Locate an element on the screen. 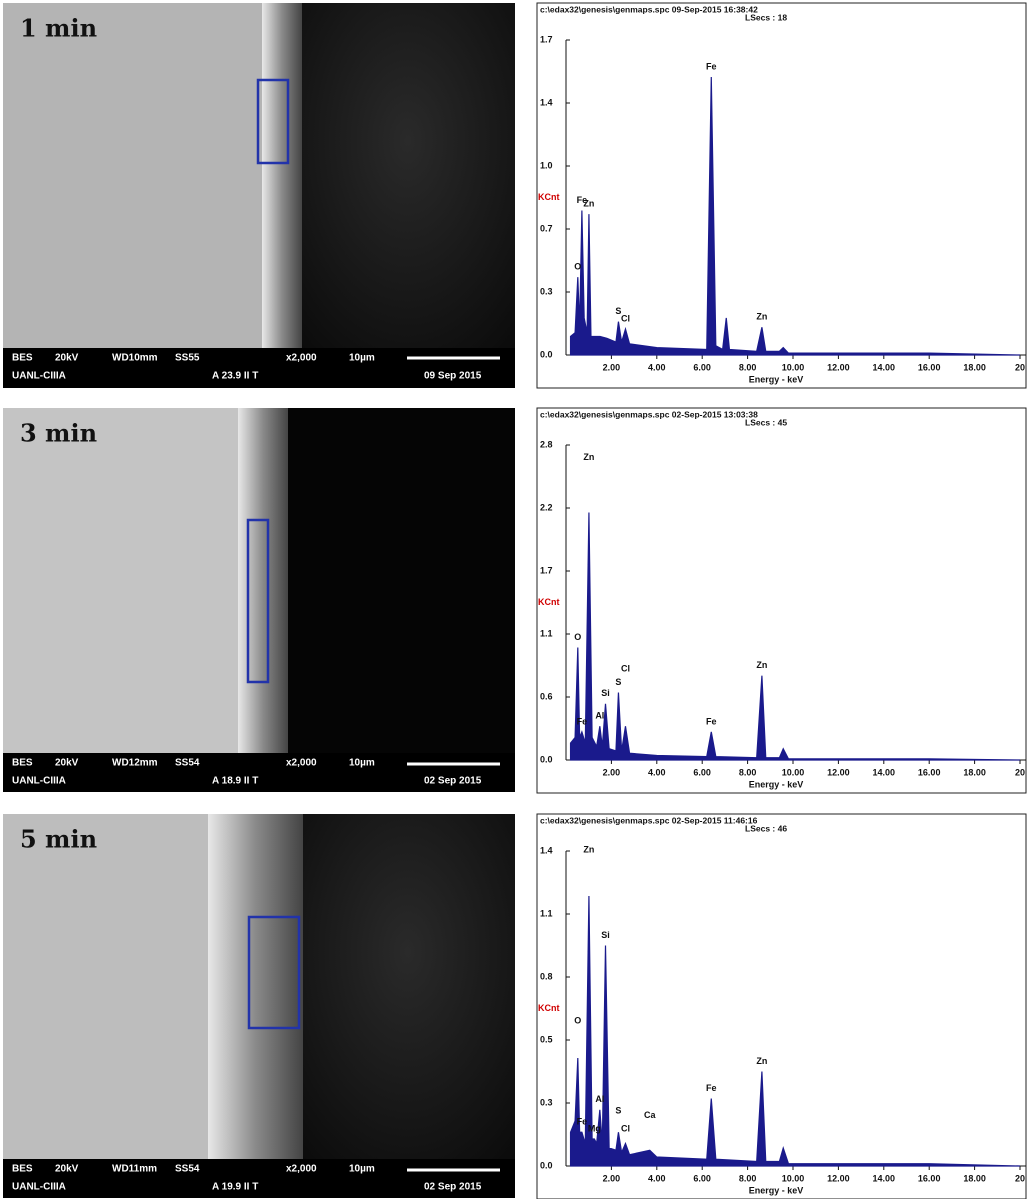 The height and width of the screenshot is (1204, 1029). chart-subtitle: LSecs : 18 is located at coordinates (766, 17).